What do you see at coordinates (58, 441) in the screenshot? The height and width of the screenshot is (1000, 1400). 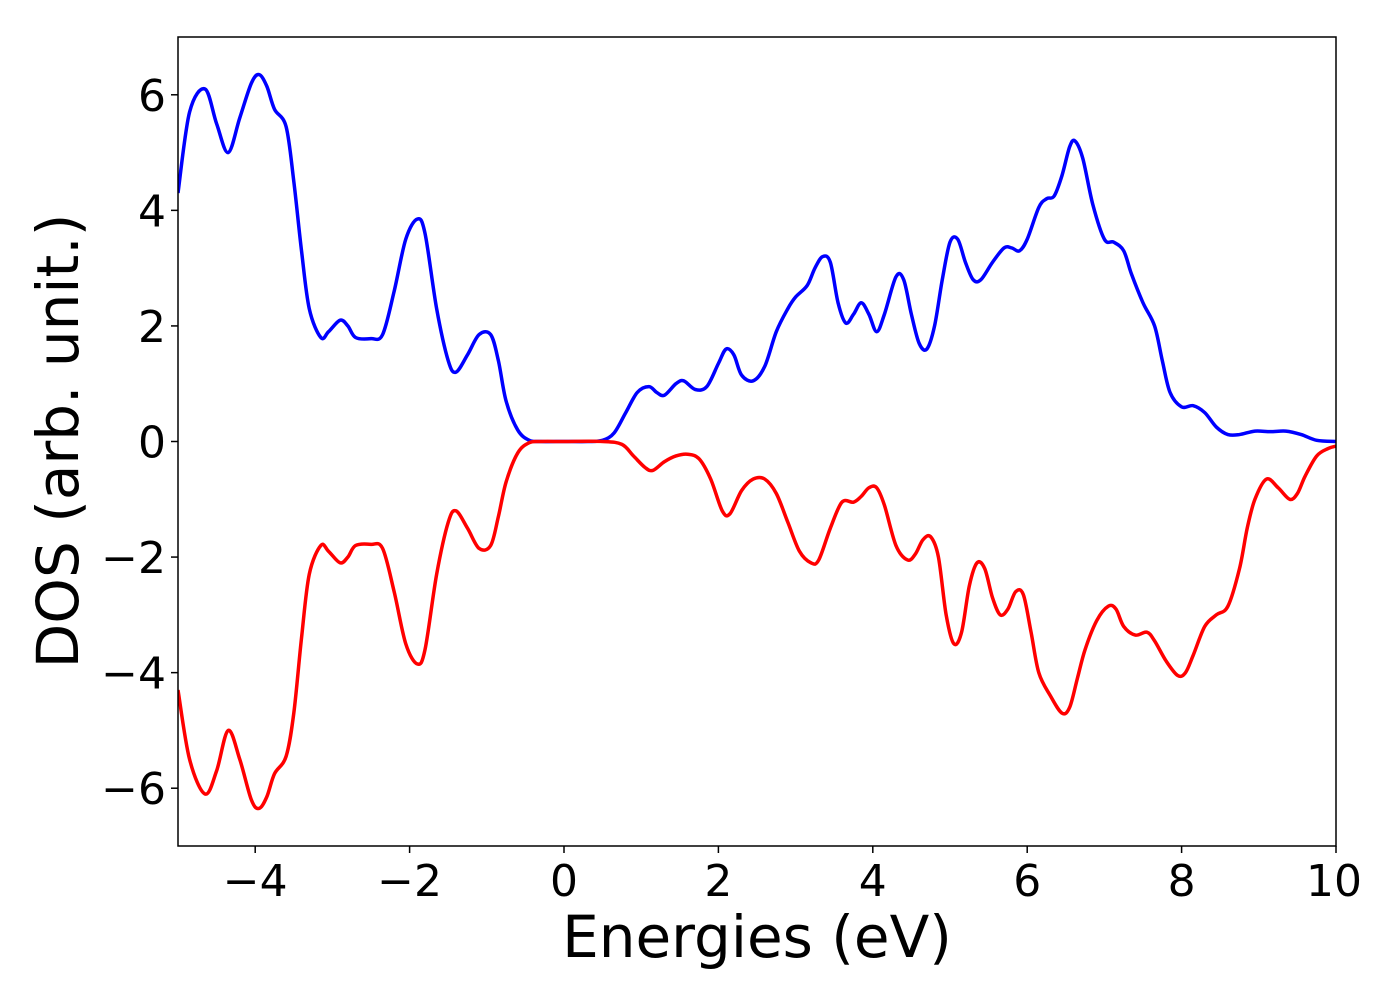 I see `y-axis-title: DOS (arb. unit.)` at bounding box center [58, 441].